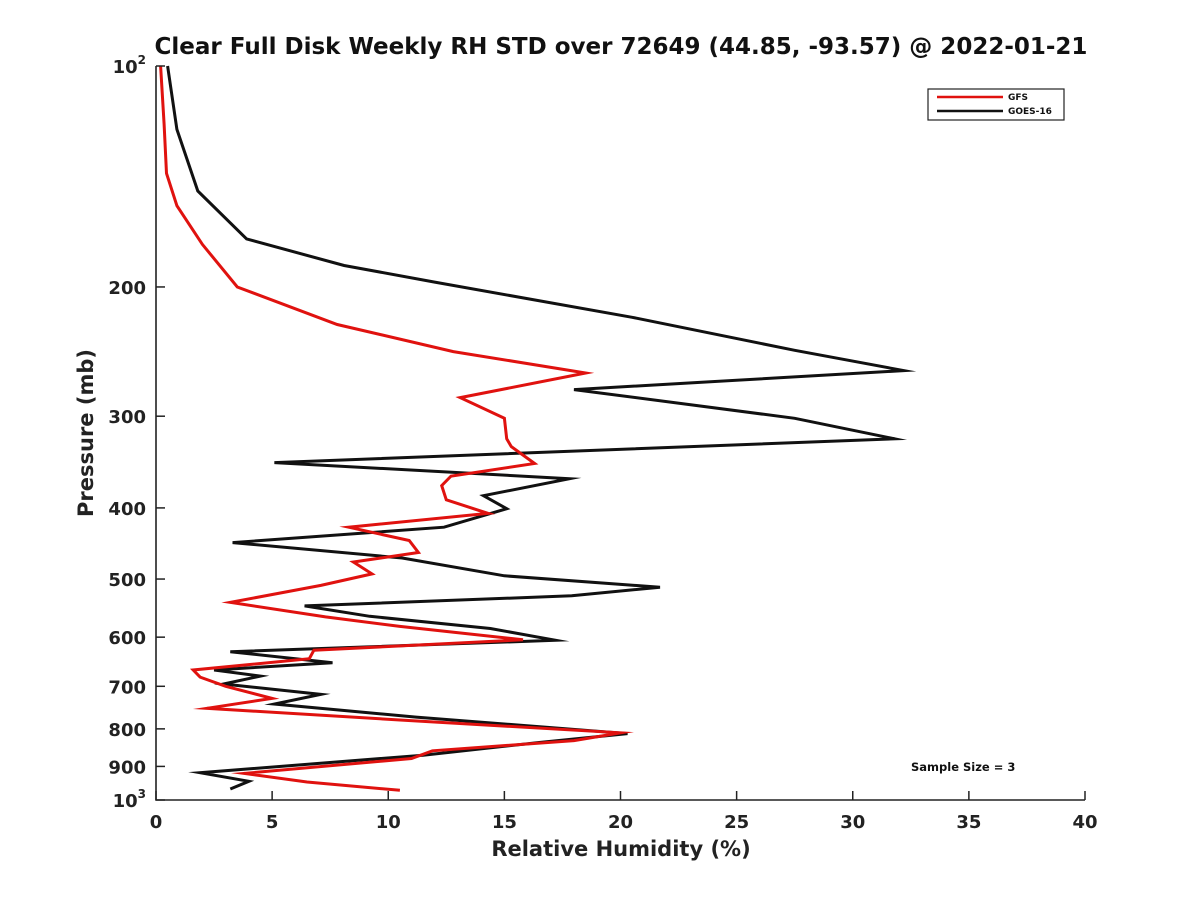 The image size is (1200, 900). What do you see at coordinates (620, 849) in the screenshot?
I see `x-axis-label: Relative Humidity (%)` at bounding box center [620, 849].